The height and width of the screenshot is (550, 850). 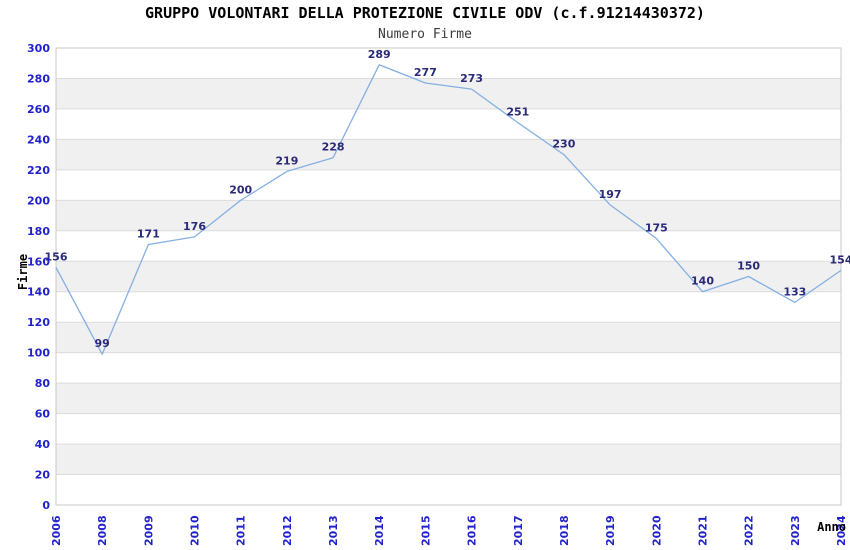 I want to click on y-tick-label: 0, so click(x=46, y=505).